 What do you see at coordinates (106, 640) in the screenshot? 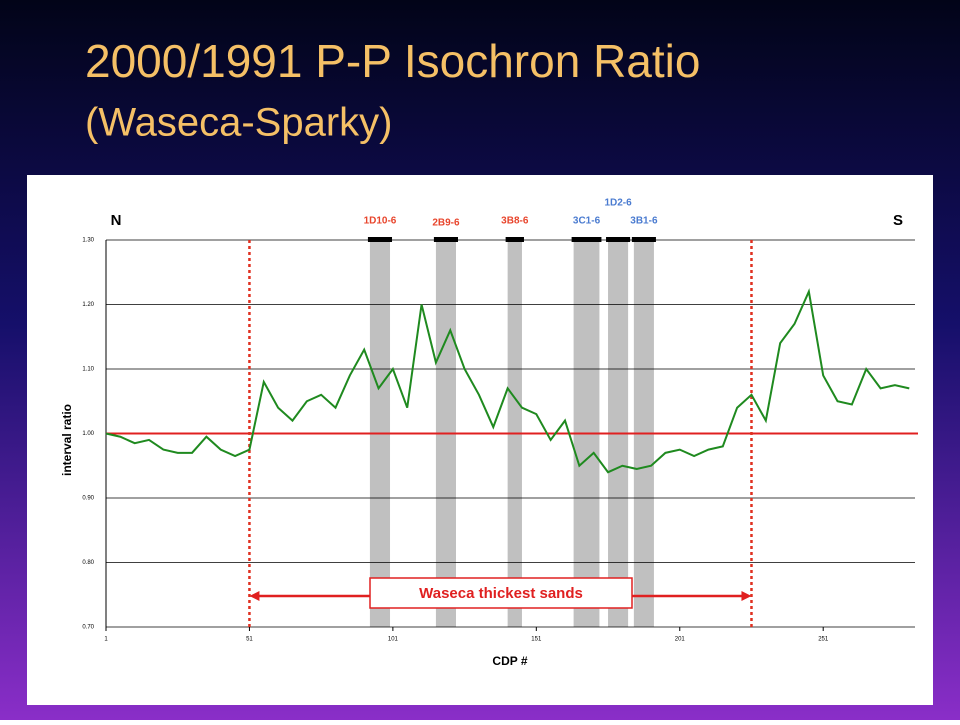
I see `x-tick-label: 1` at bounding box center [106, 640].